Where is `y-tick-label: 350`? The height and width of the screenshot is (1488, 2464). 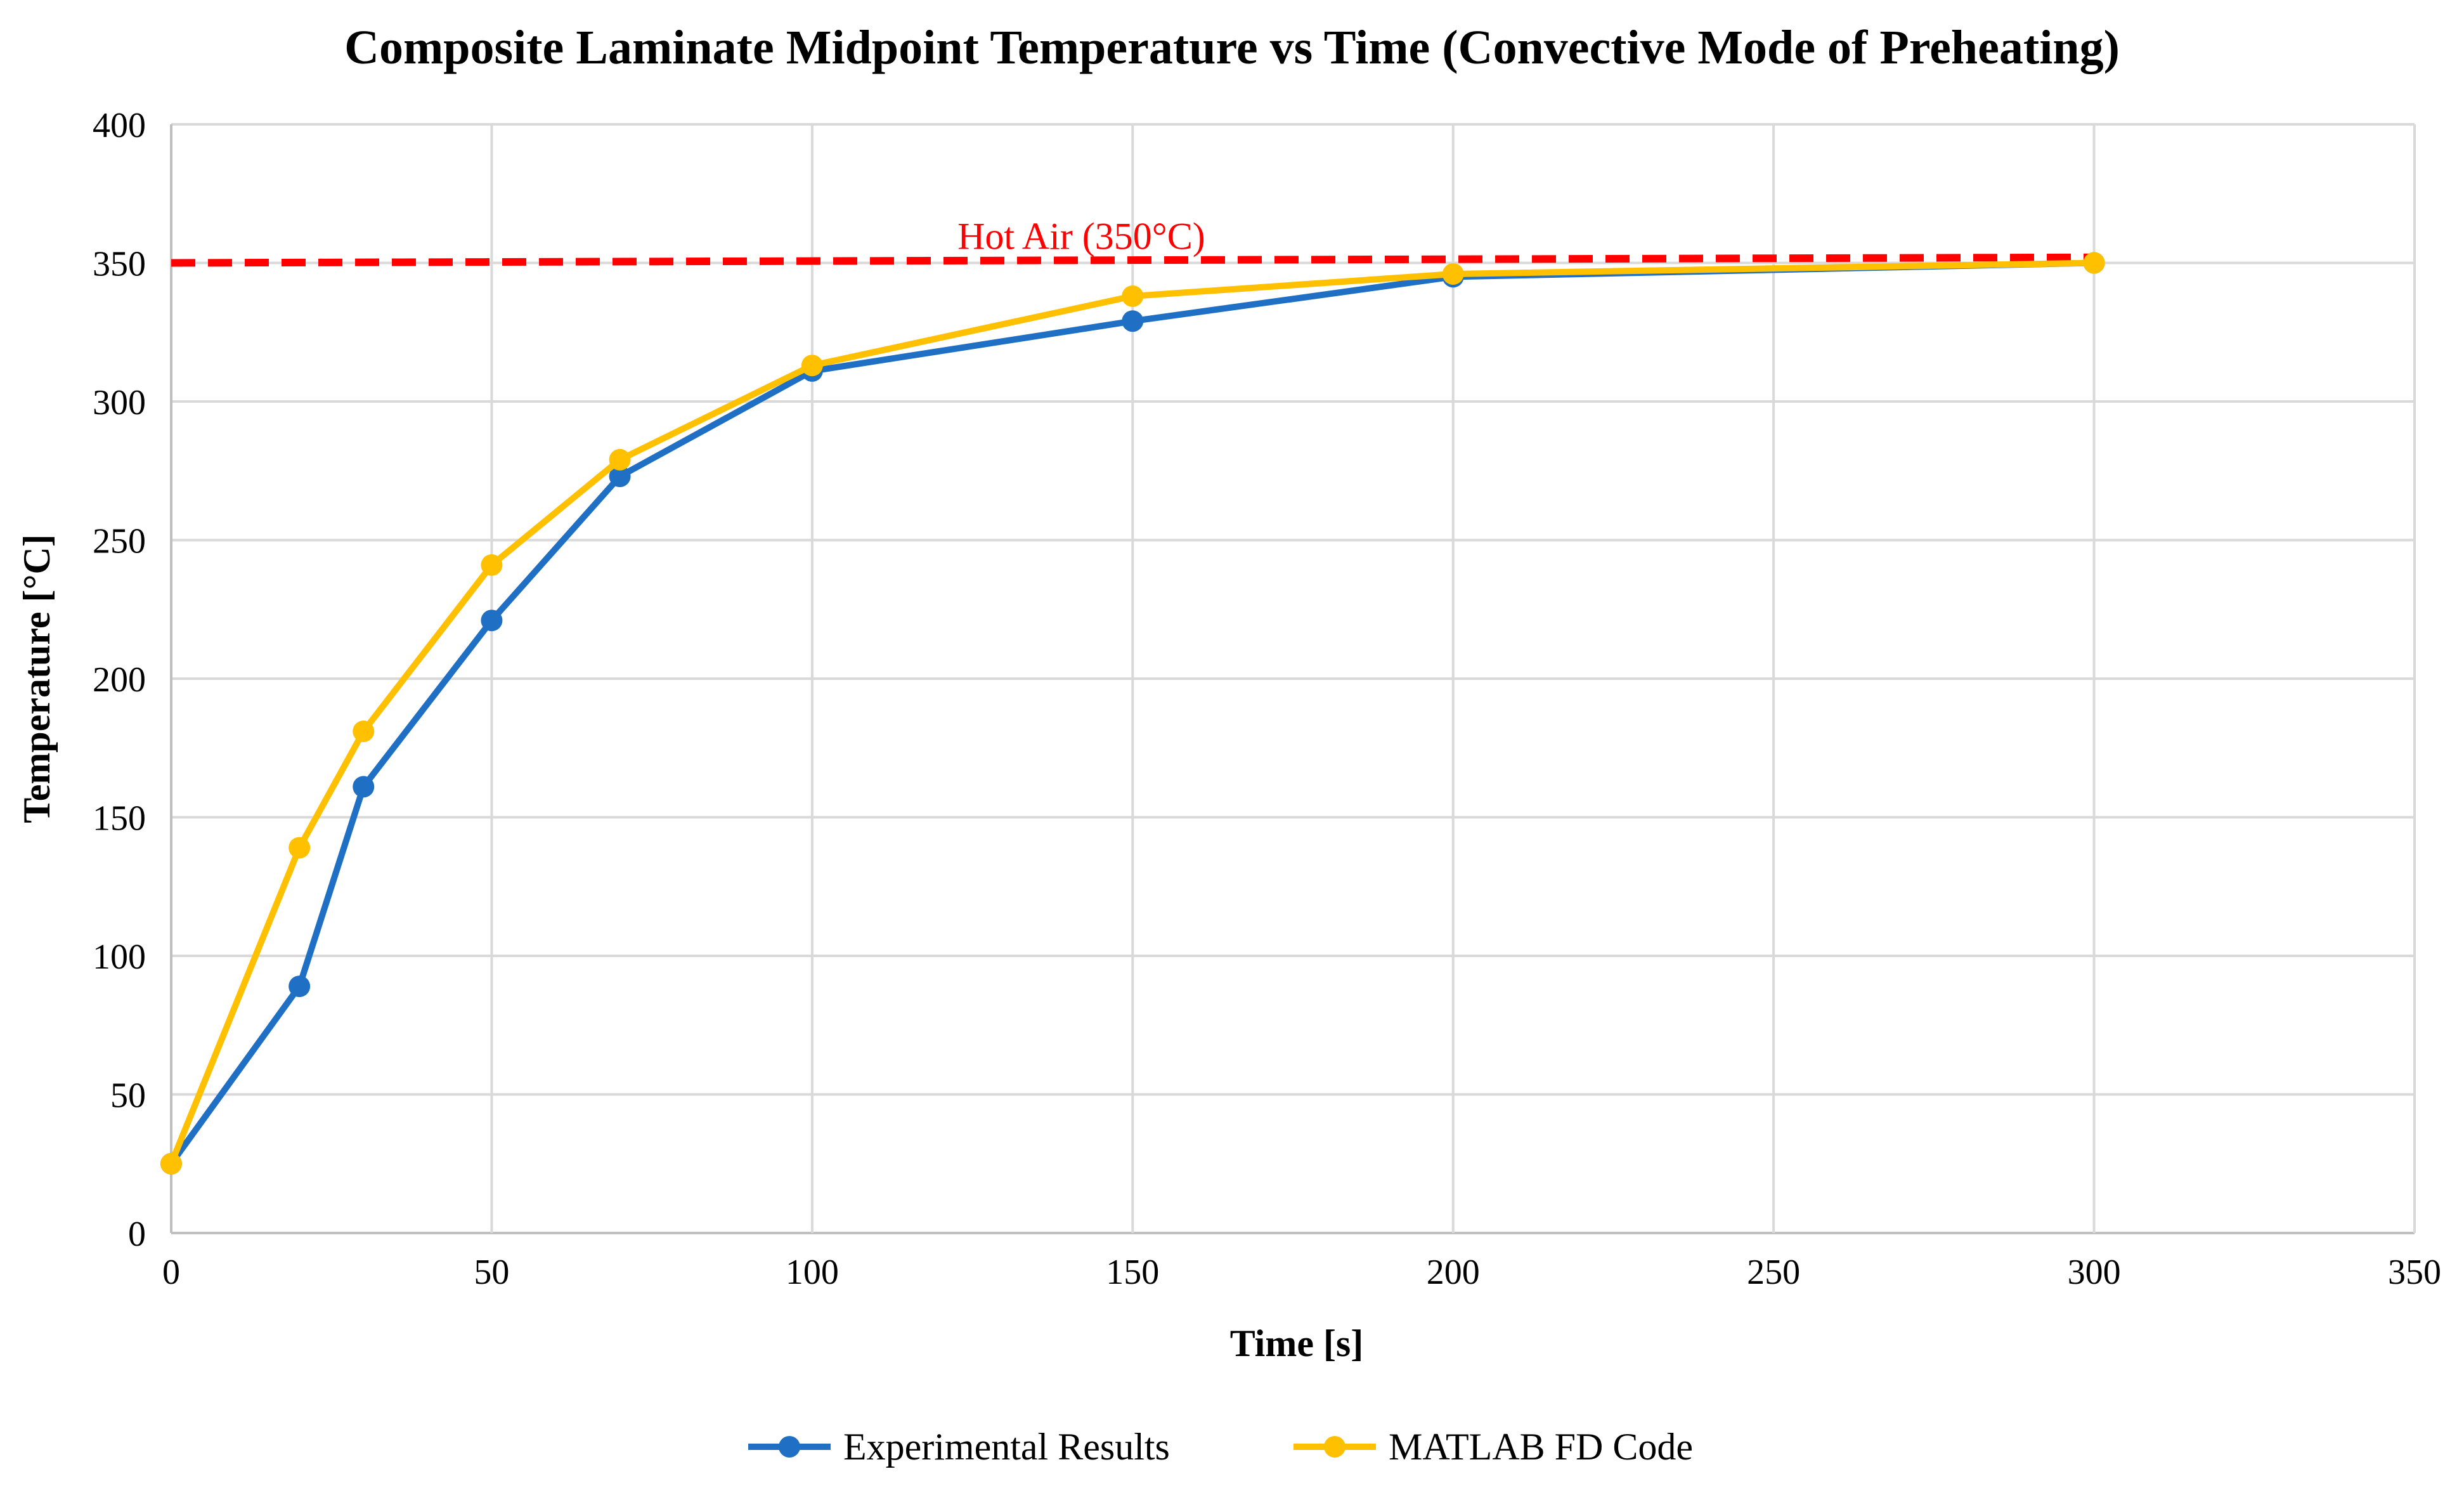 y-tick-label: 350 is located at coordinates (119, 264).